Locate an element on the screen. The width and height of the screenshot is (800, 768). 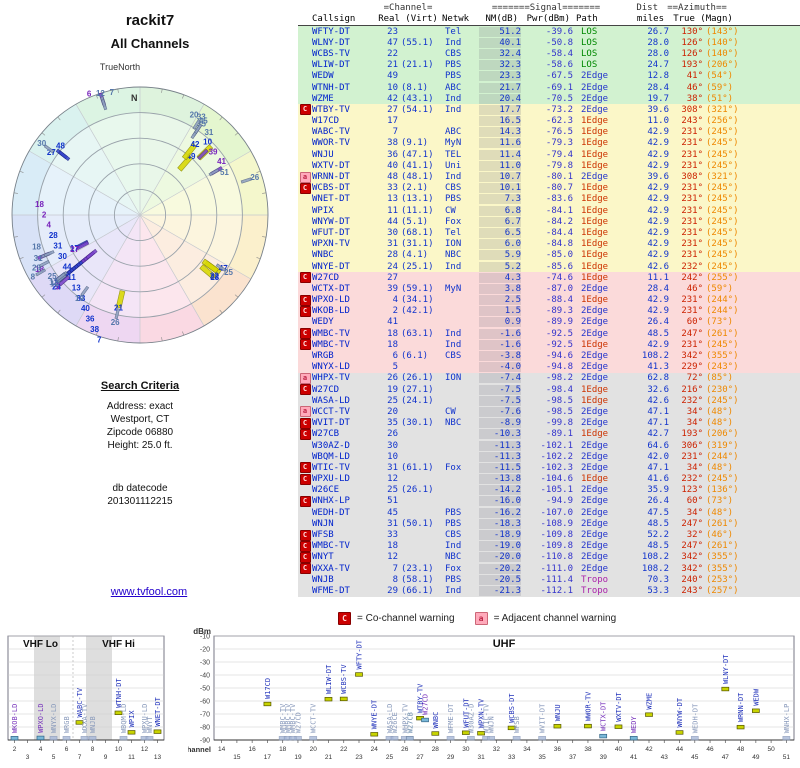
chart-station-label: WFTY-DT is located at coordinates (360, 654).